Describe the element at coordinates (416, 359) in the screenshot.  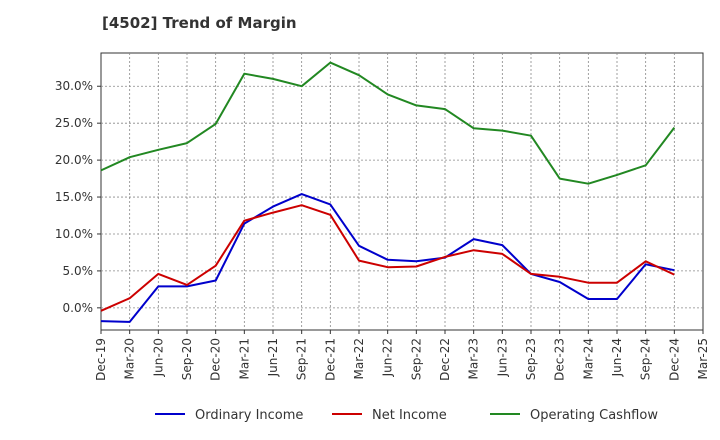
I see `x-tick-label: Sep-22` at that location.